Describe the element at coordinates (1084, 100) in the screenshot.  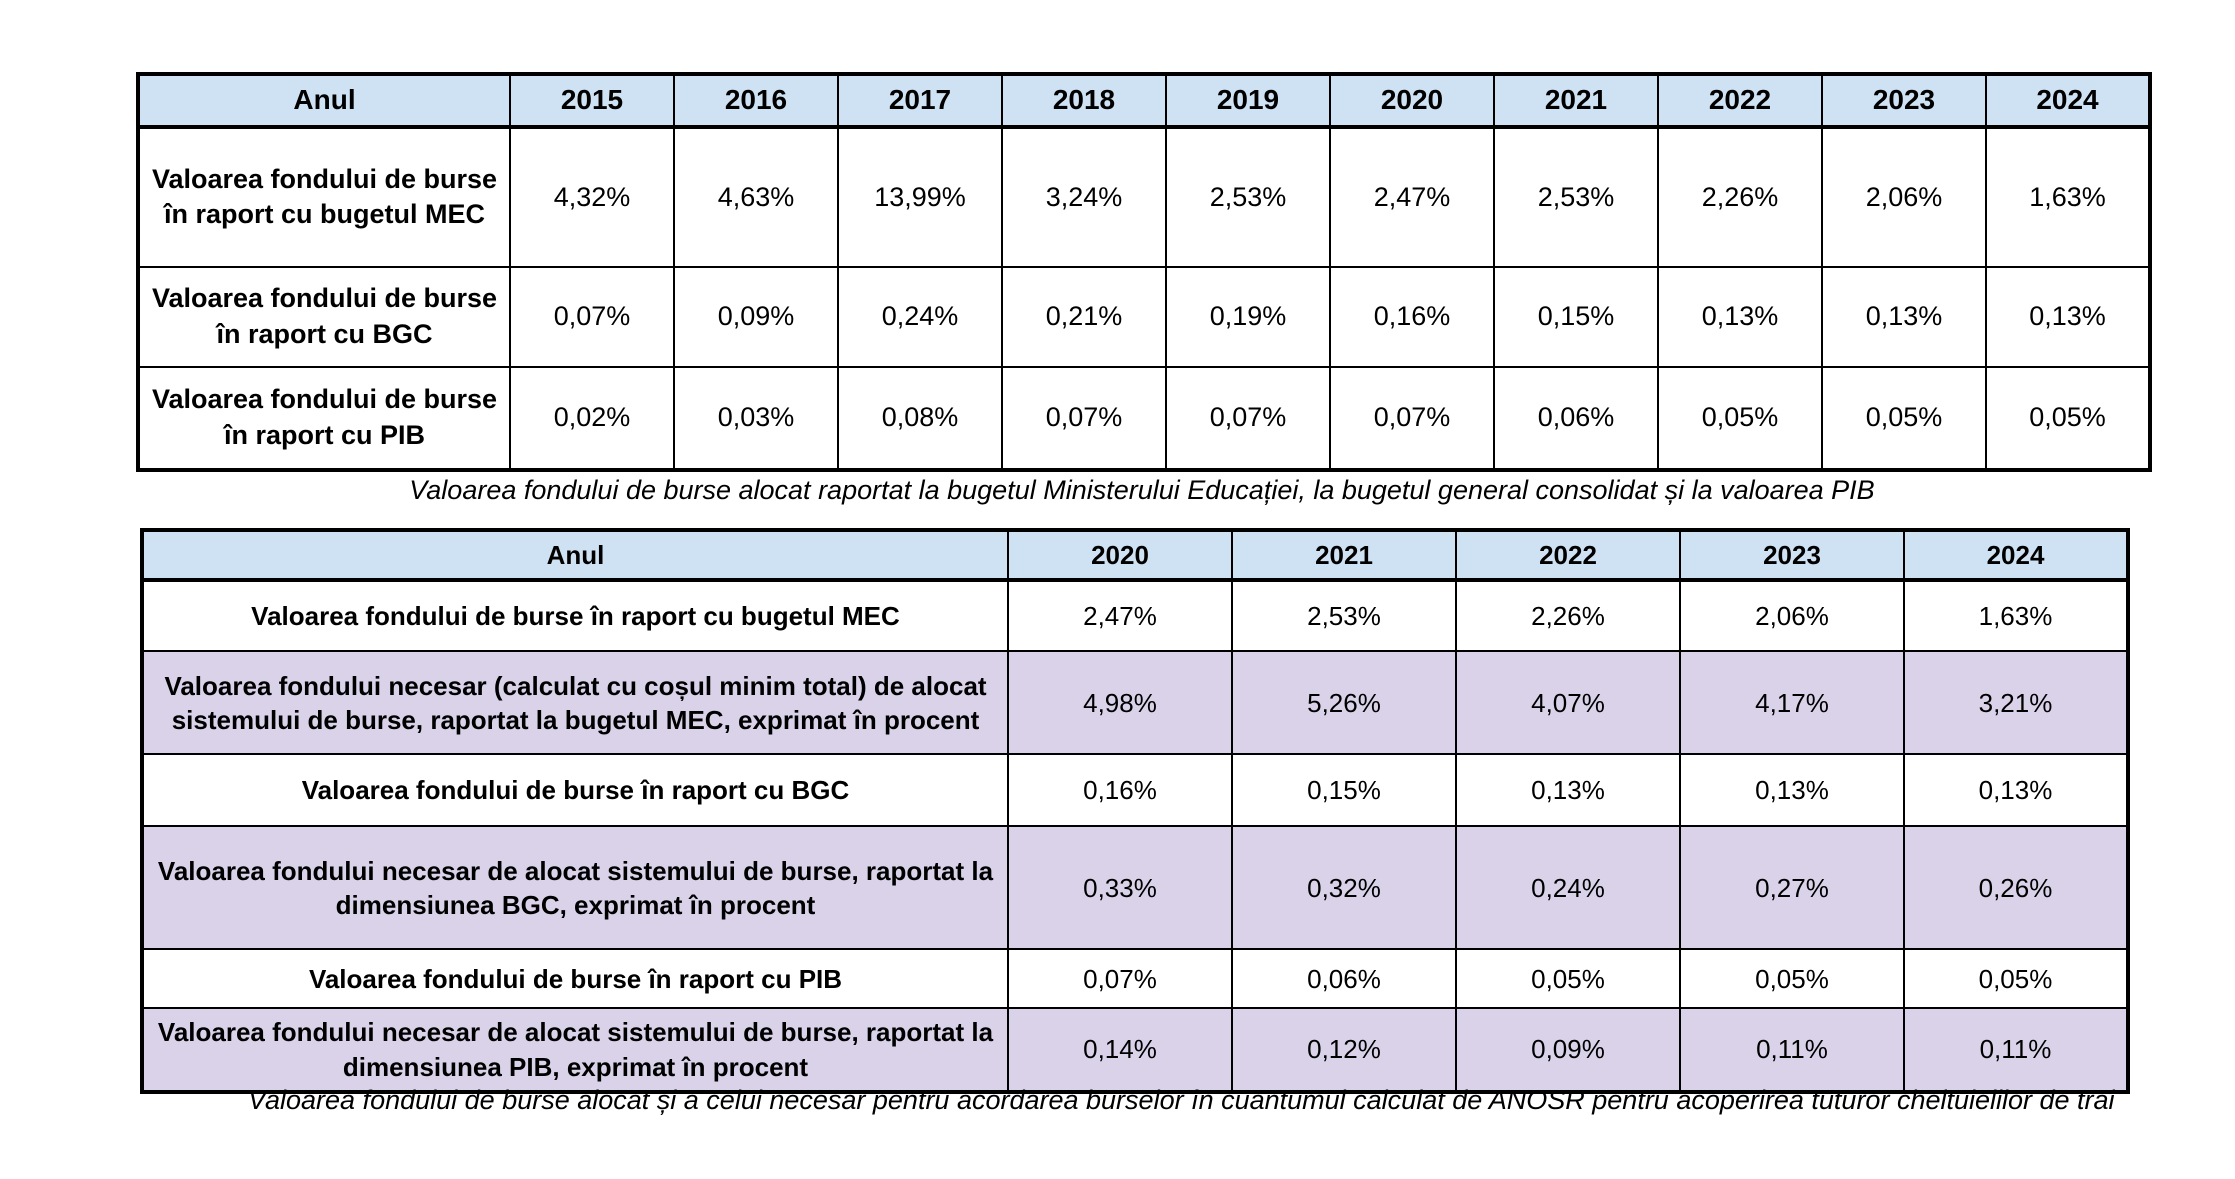
I see `year-header-cell: 2018` at that location.